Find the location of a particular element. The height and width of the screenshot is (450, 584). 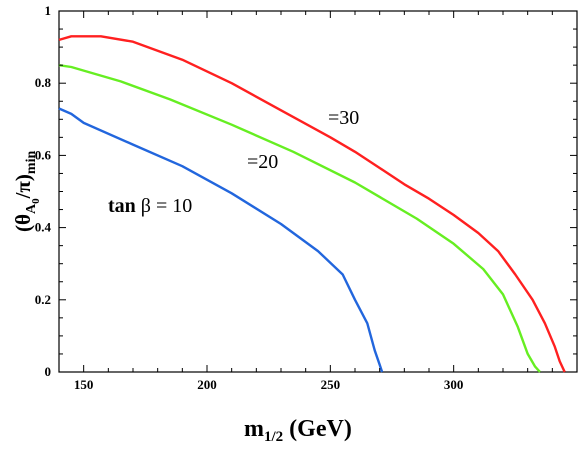

y-tick-label: 0.2 is located at coordinates (43, 299).